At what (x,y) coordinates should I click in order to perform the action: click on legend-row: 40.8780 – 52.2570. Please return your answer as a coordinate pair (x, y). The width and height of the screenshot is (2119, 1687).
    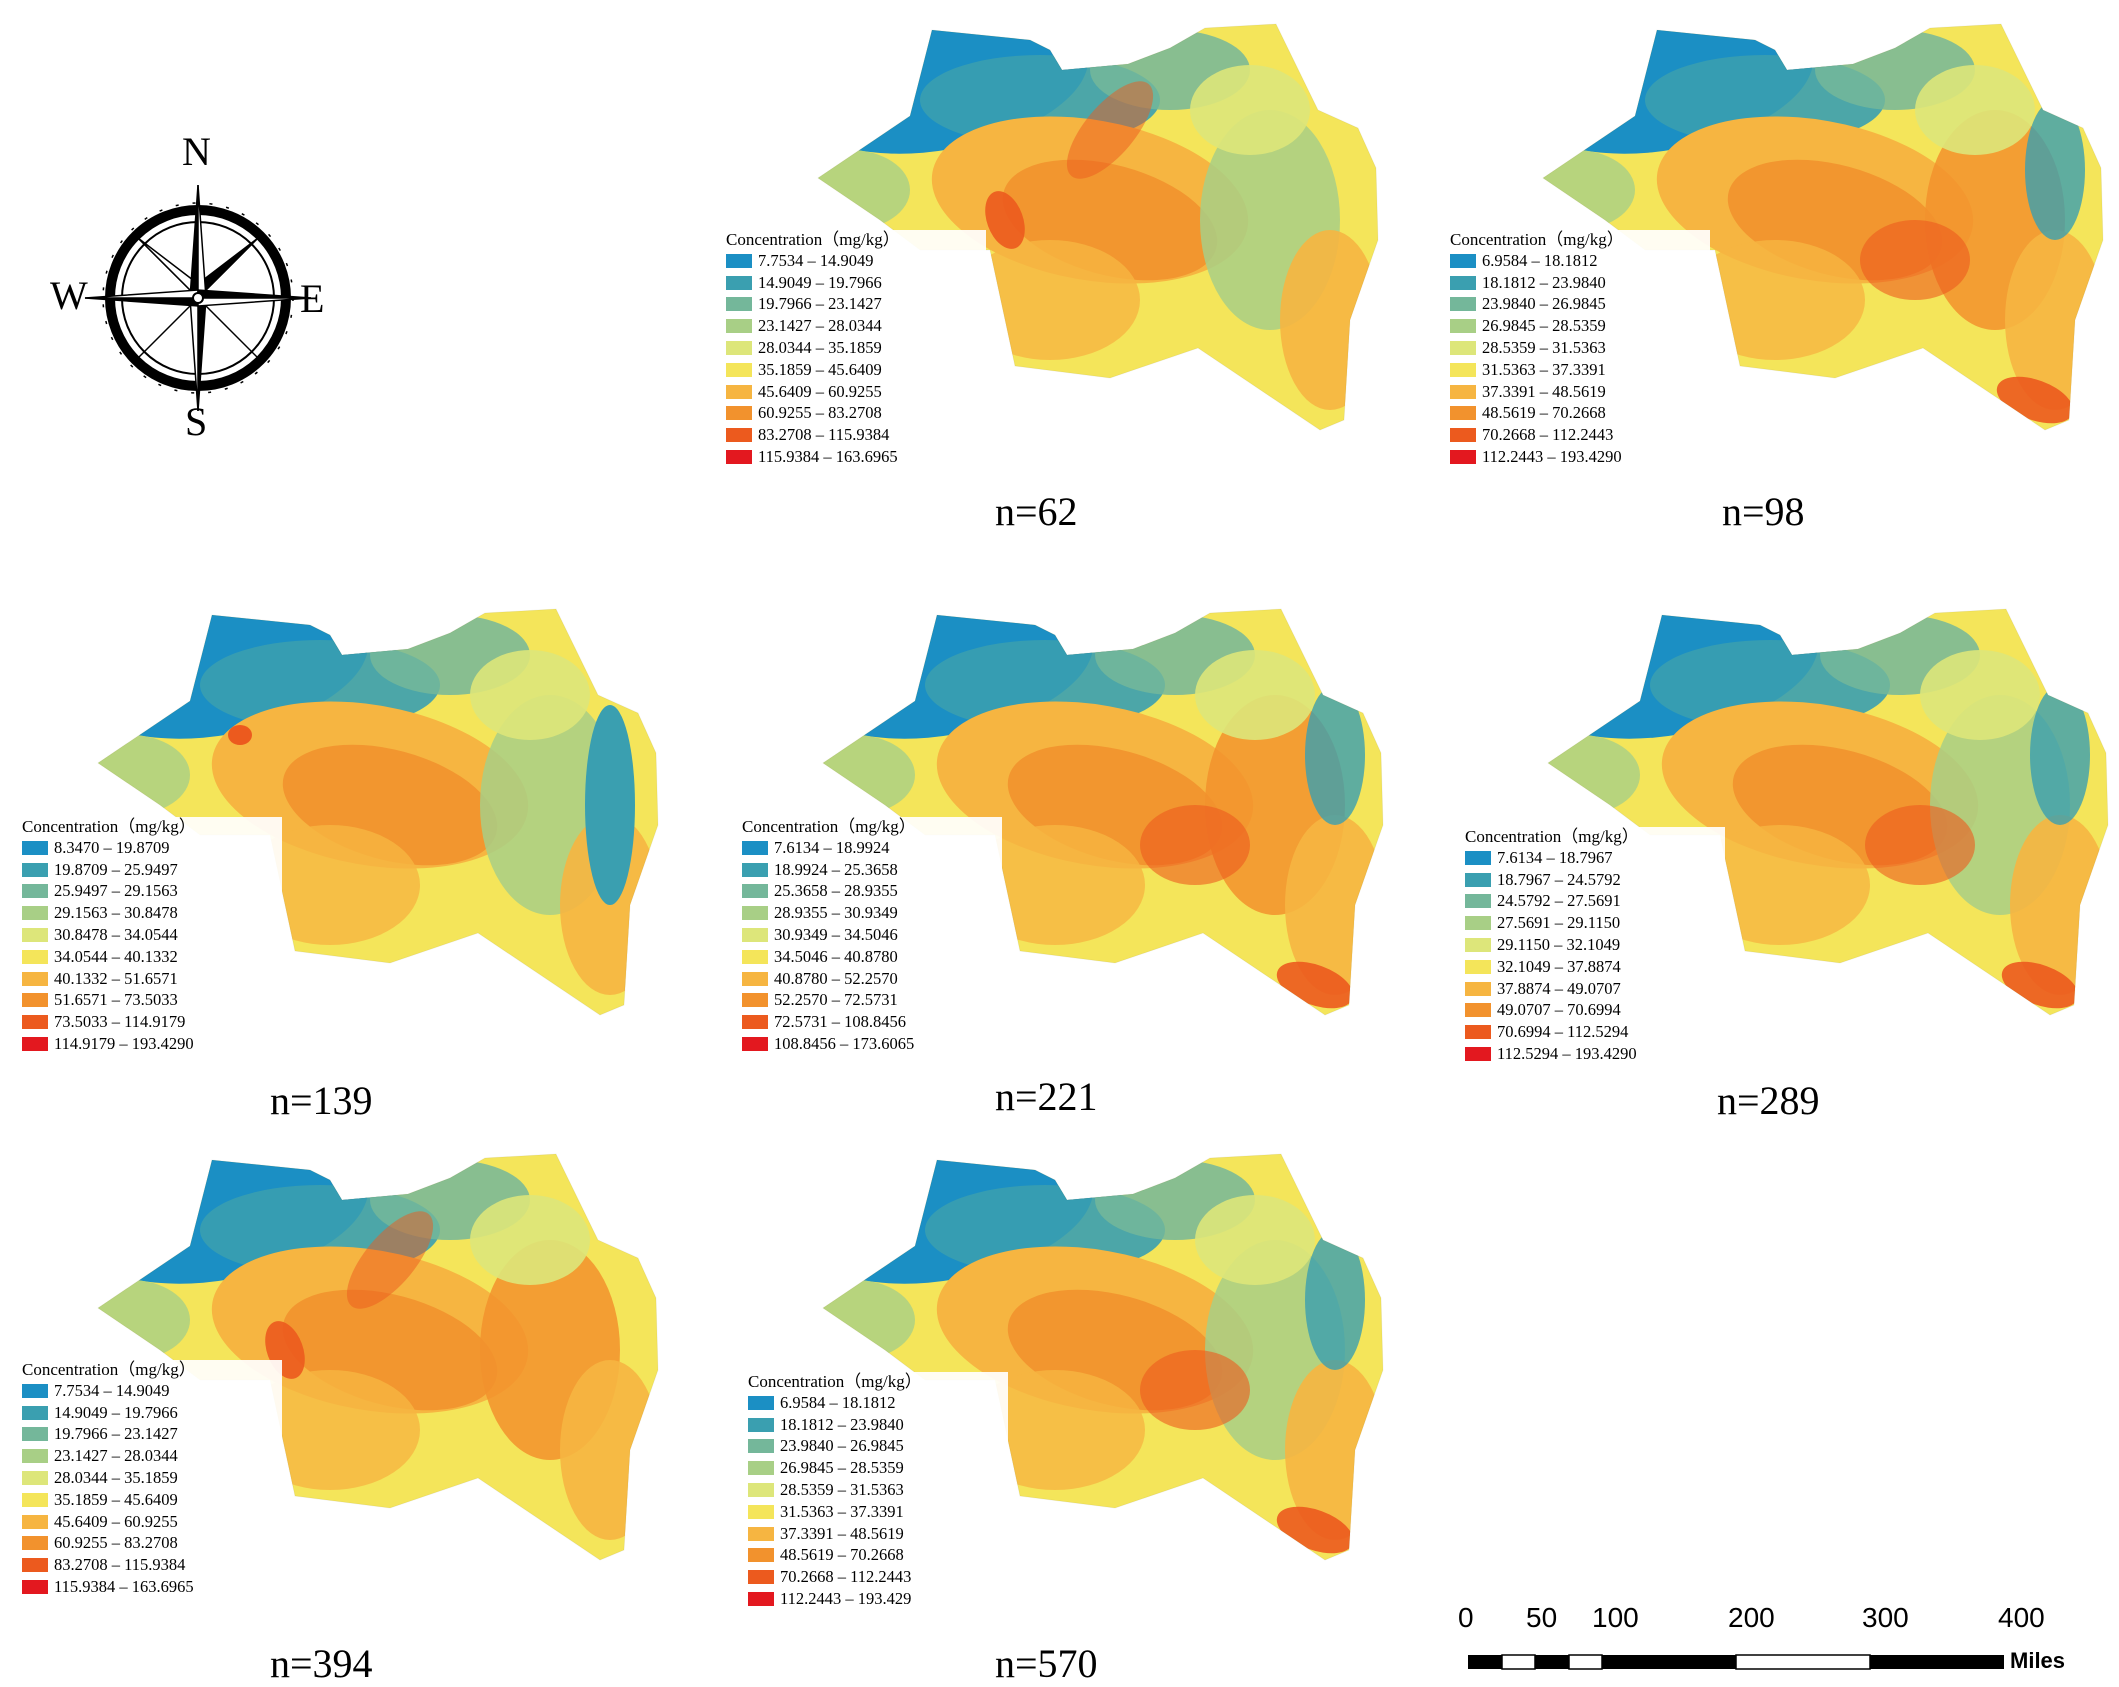
    Looking at the image, I should click on (872, 979).